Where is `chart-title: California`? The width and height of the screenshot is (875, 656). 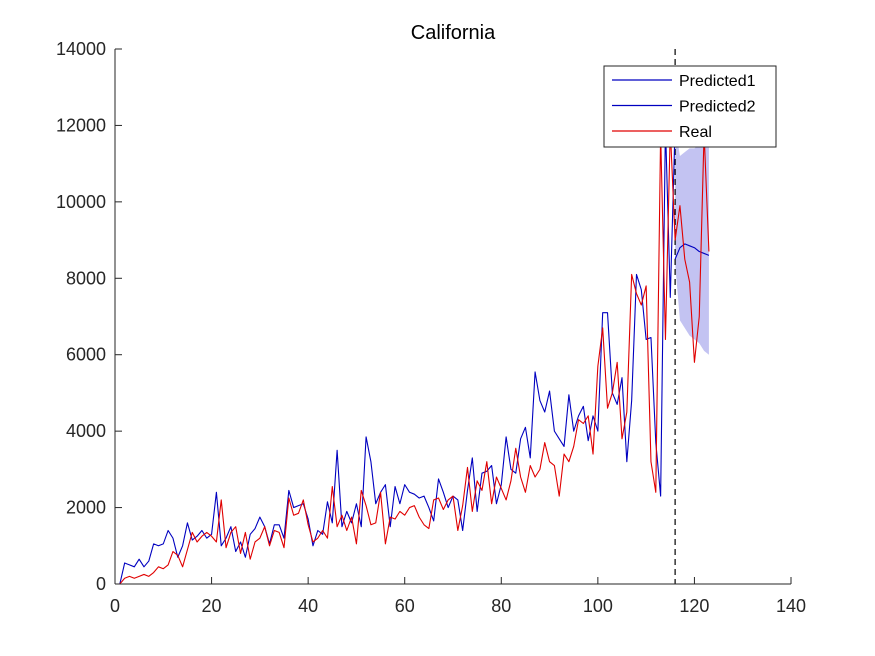
chart-title: California is located at coordinates (453, 33).